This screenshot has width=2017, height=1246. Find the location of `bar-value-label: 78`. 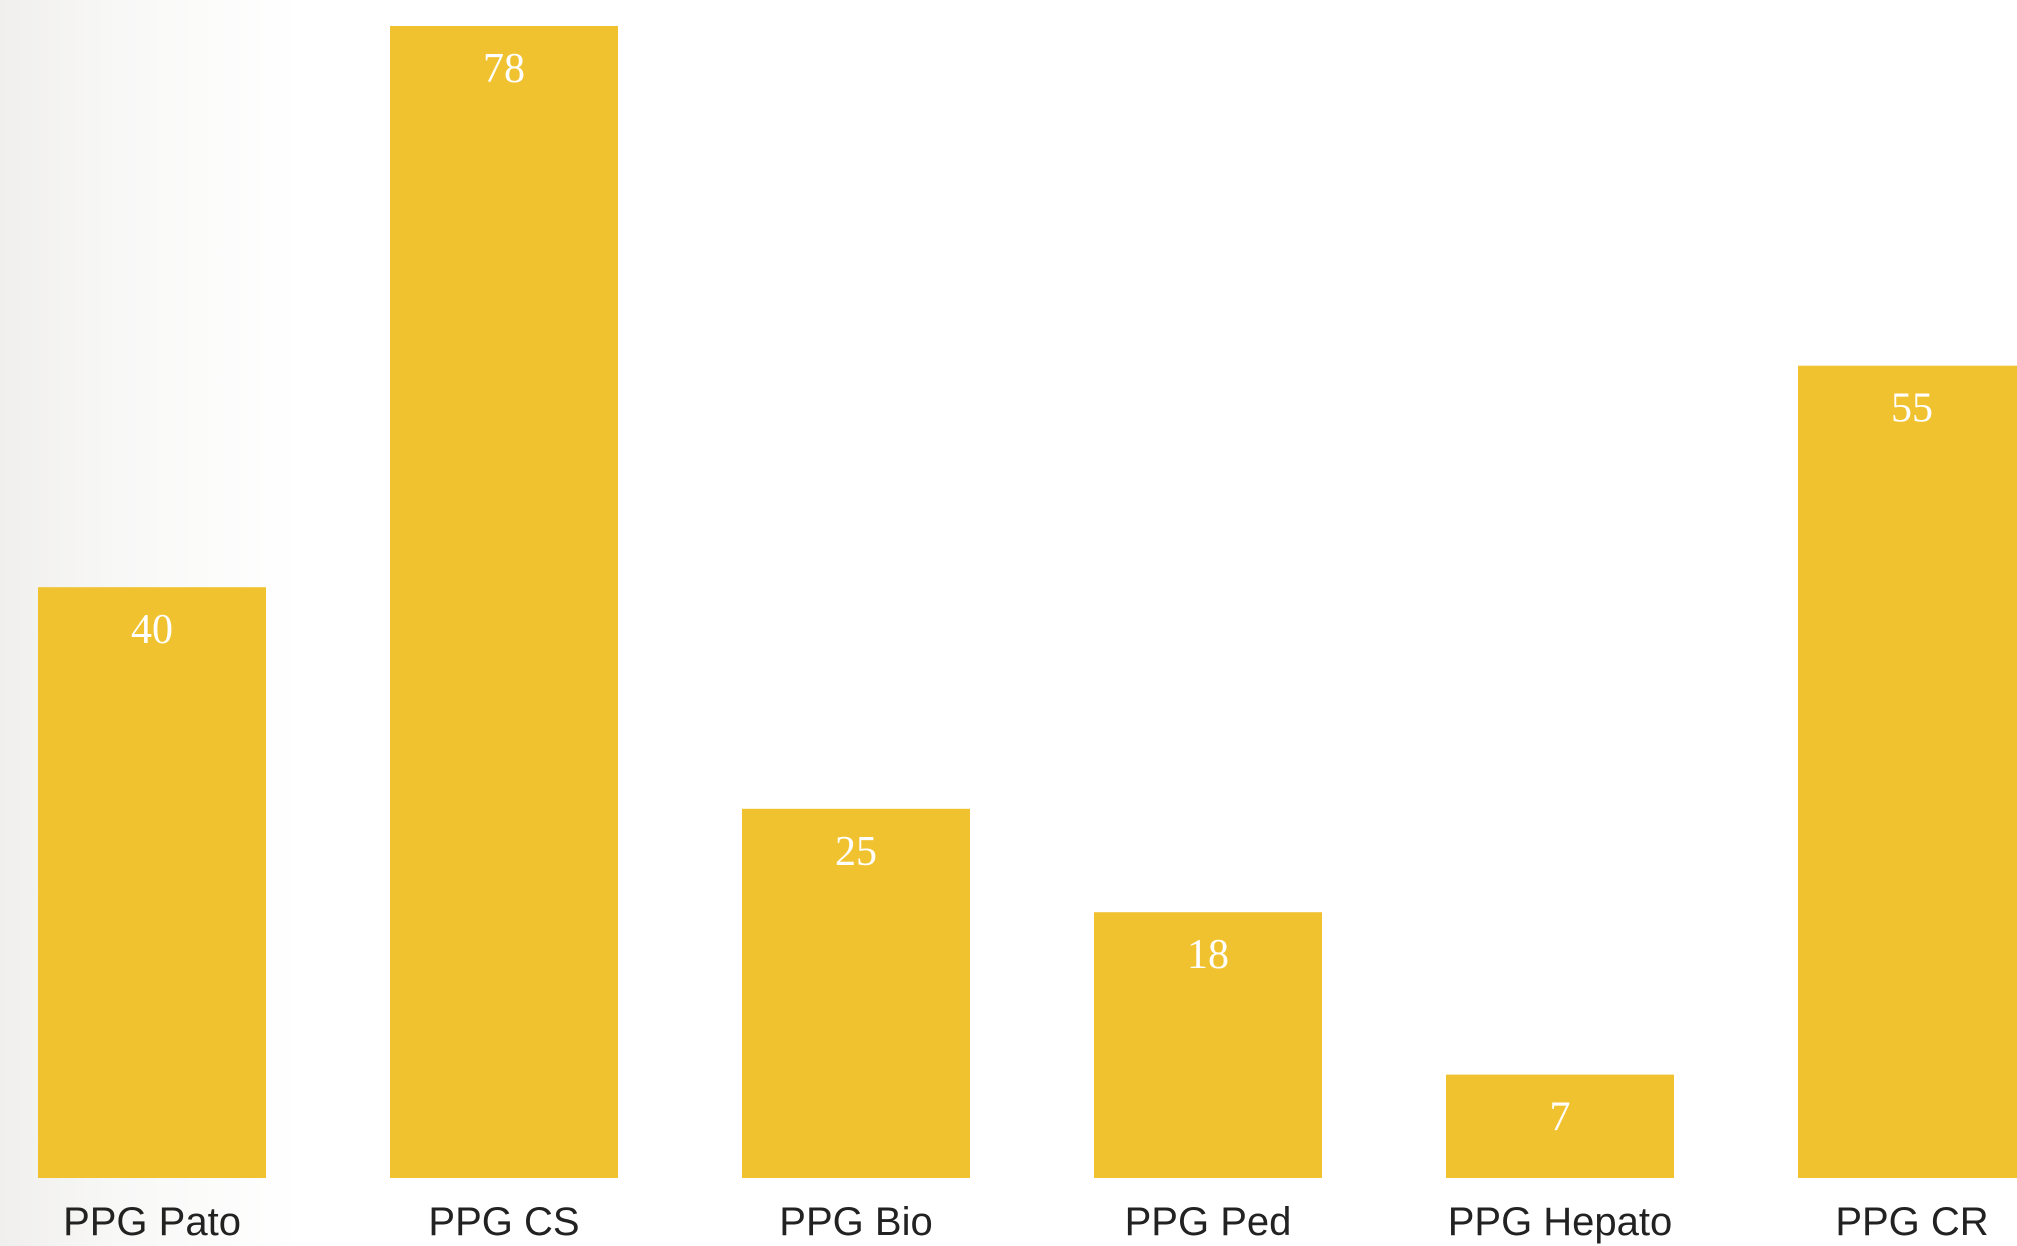

bar-value-label: 78 is located at coordinates (504, 69).